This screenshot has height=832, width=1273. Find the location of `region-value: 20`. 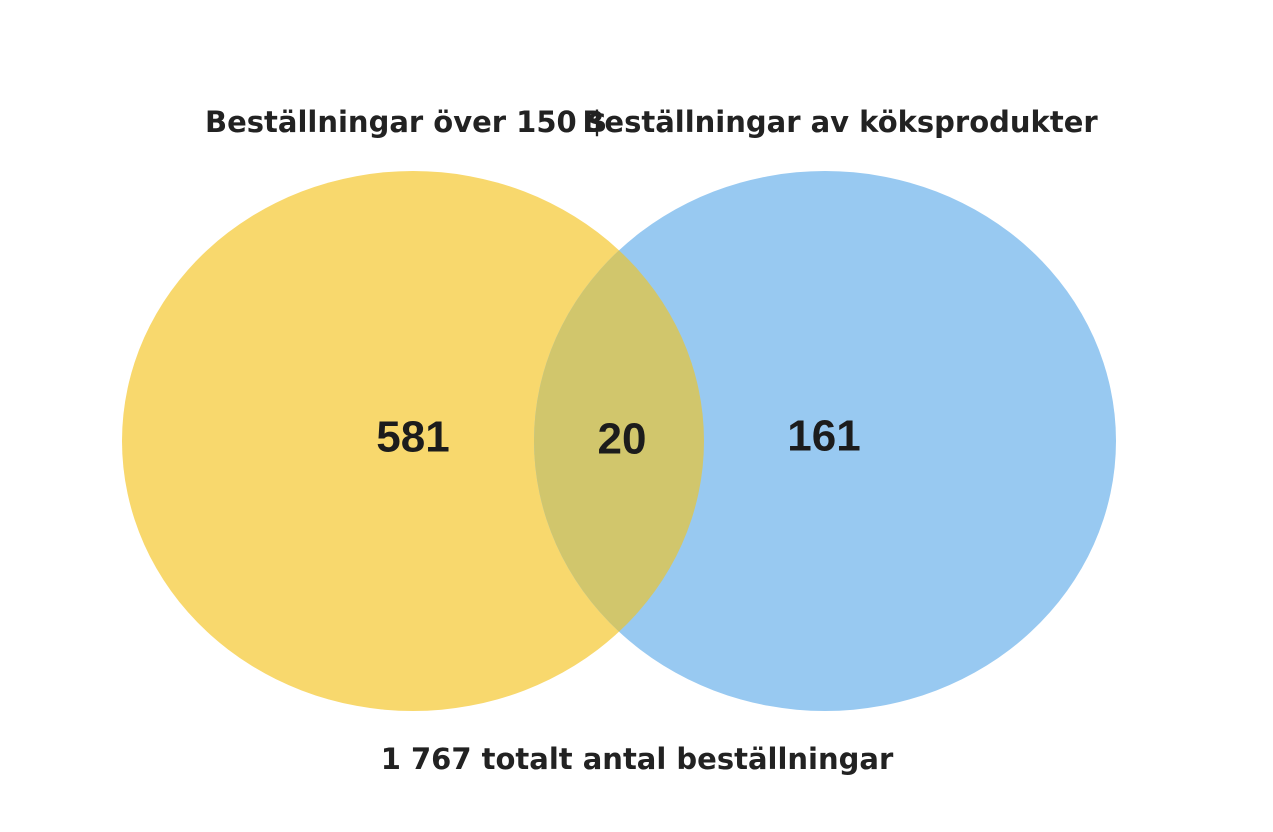

region-value: 20 is located at coordinates (622, 439).